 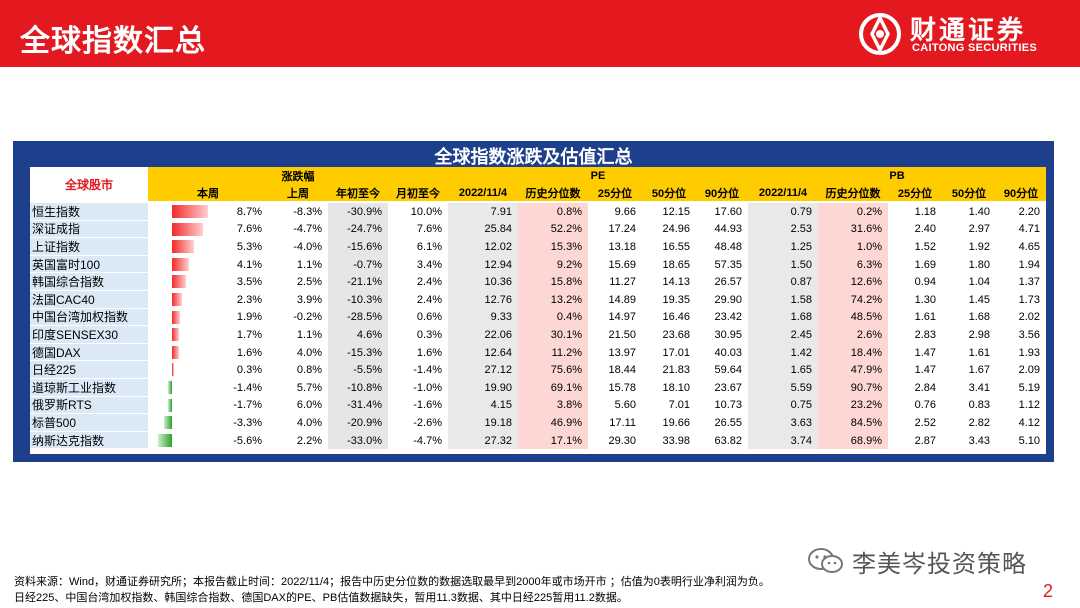 What do you see at coordinates (853, 282) in the screenshot?
I see `cell-pb-percentile: 12.6%` at bounding box center [853, 282].